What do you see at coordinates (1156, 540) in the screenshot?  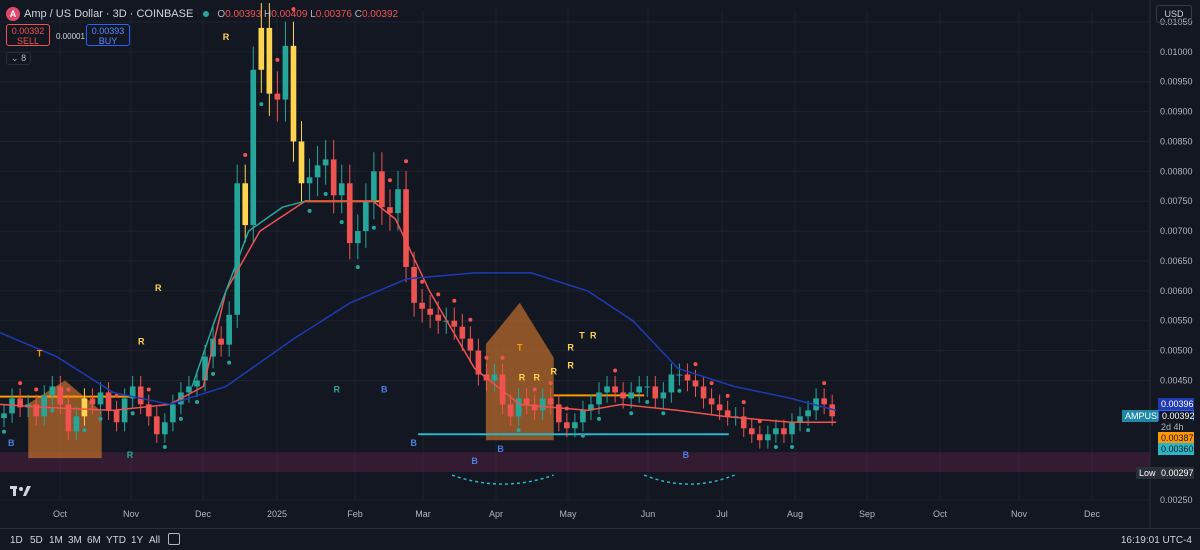 I see `clock: 16:19:01 UTC-4` at bounding box center [1156, 540].